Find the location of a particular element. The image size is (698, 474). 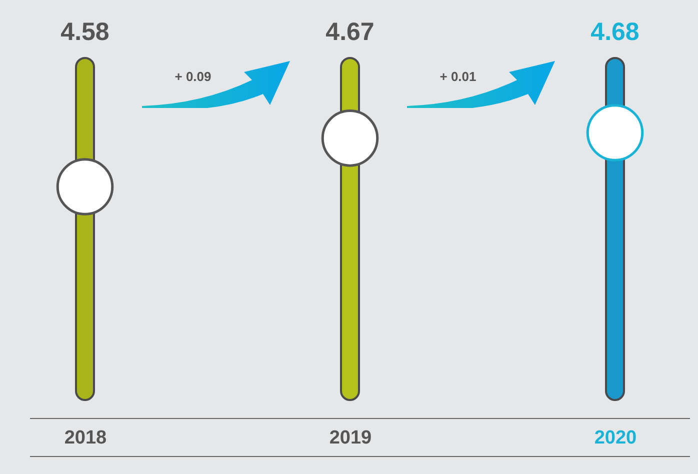

data-label: 4.67 is located at coordinates (350, 32).